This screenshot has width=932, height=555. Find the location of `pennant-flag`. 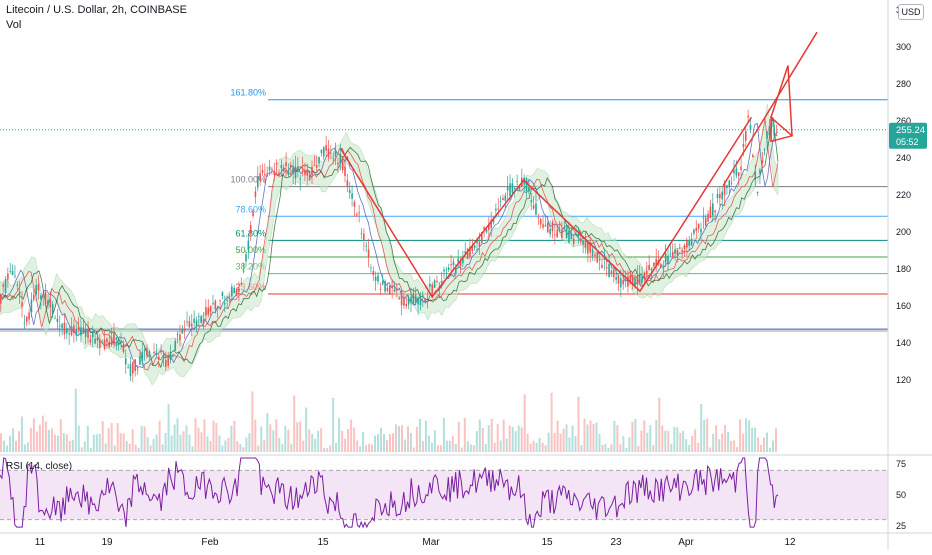

pennant-flag is located at coordinates (782, 129).